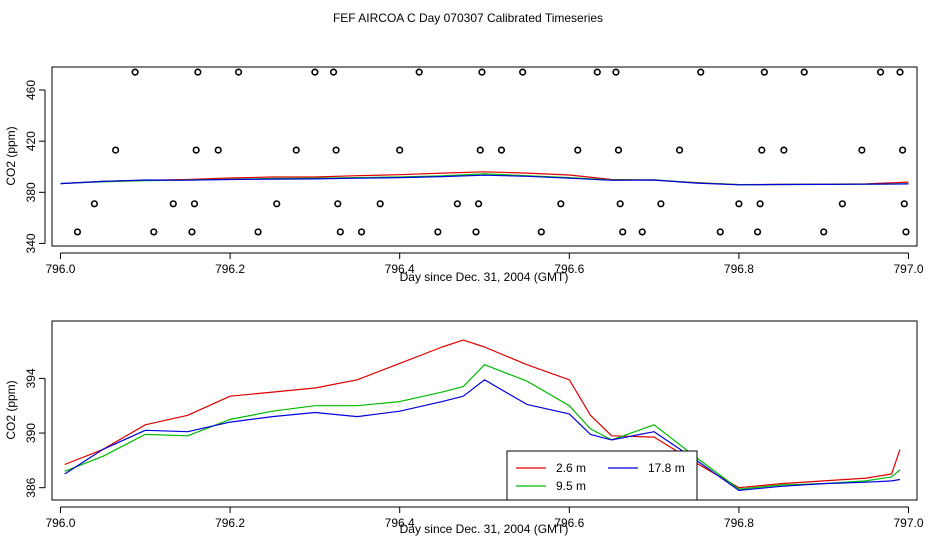 The width and height of the screenshot is (936, 540). What do you see at coordinates (230, 523) in the screenshot?
I see `bottom-x-tick-label: 796.2` at bounding box center [230, 523].